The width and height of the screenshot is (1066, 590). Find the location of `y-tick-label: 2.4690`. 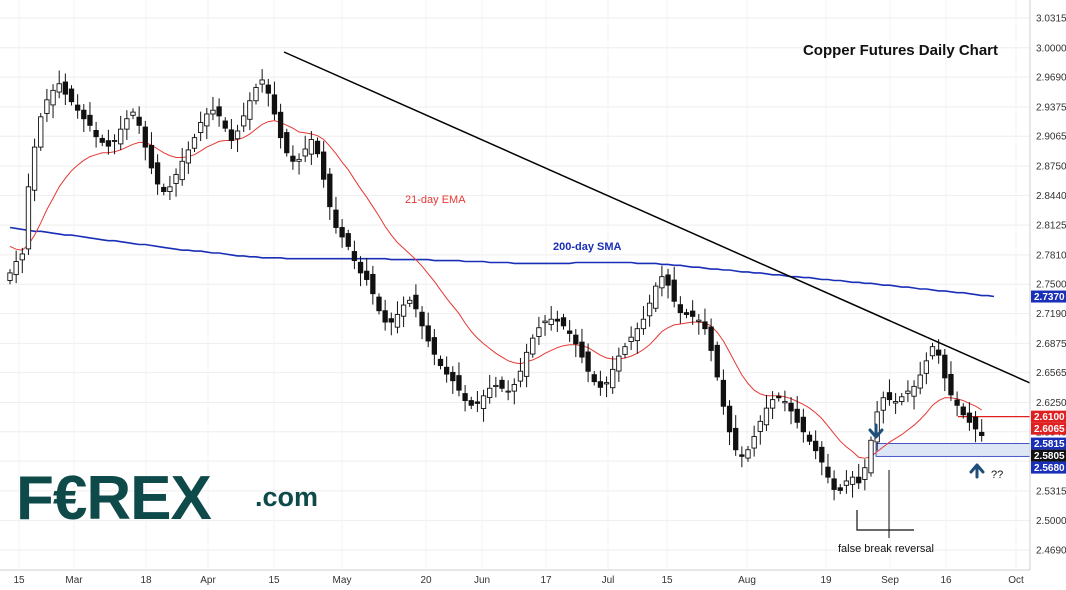

y-tick-label: 2.4690 is located at coordinates (1051, 551).